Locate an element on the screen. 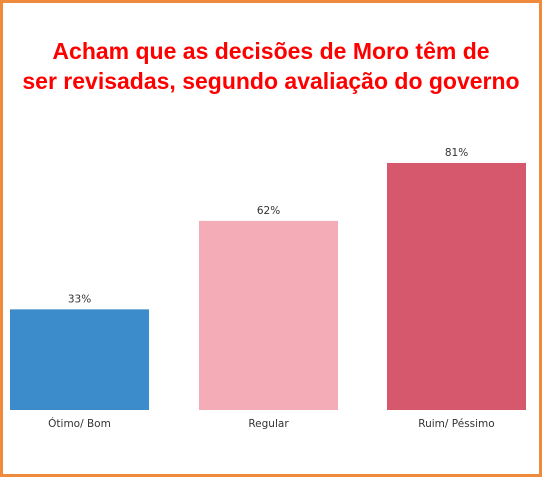  bar-value-label-1: 62% is located at coordinates (268, 211).